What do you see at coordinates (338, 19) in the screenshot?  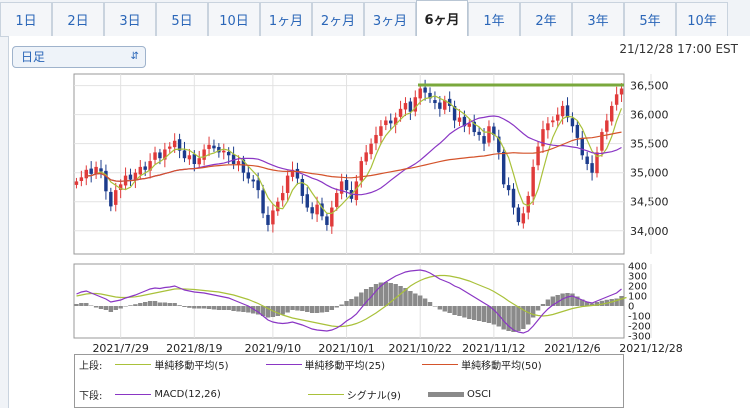 I see `tab-6: 2ヶ月` at bounding box center [338, 19].